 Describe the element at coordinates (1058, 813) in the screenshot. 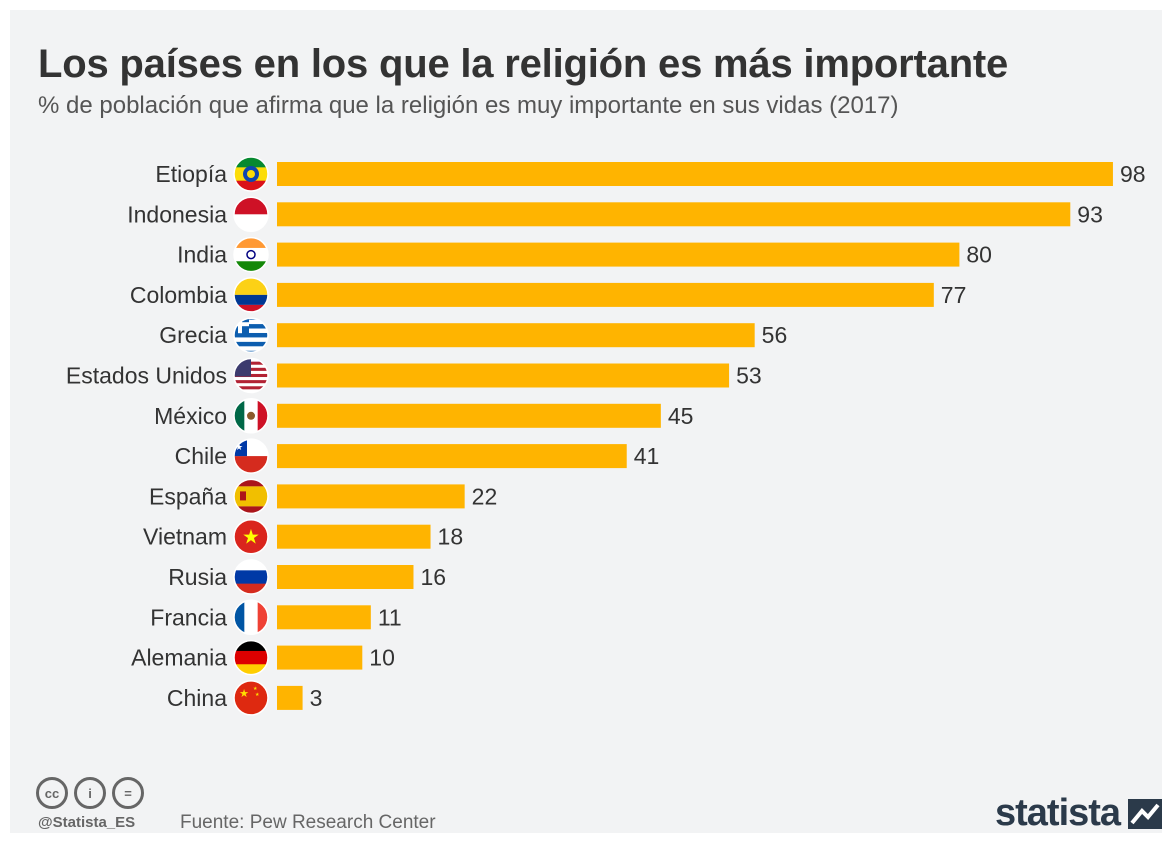

I see `brand-name: statista` at that location.